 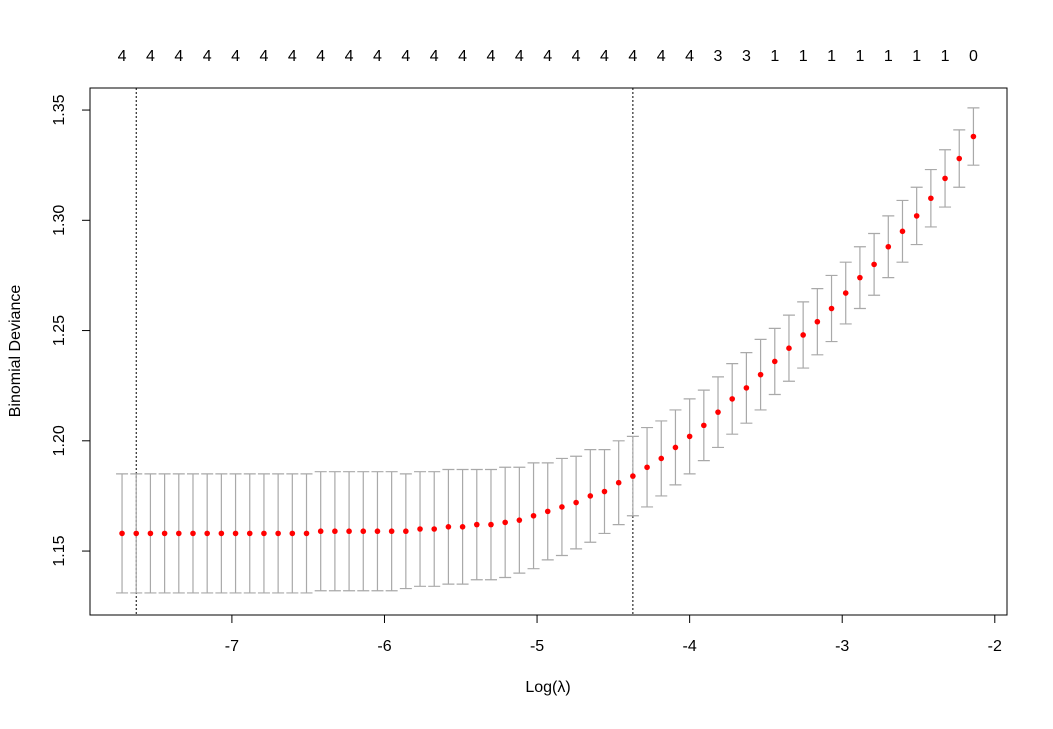 I want to click on y-tick-label: 1.25, so click(x=59, y=330).